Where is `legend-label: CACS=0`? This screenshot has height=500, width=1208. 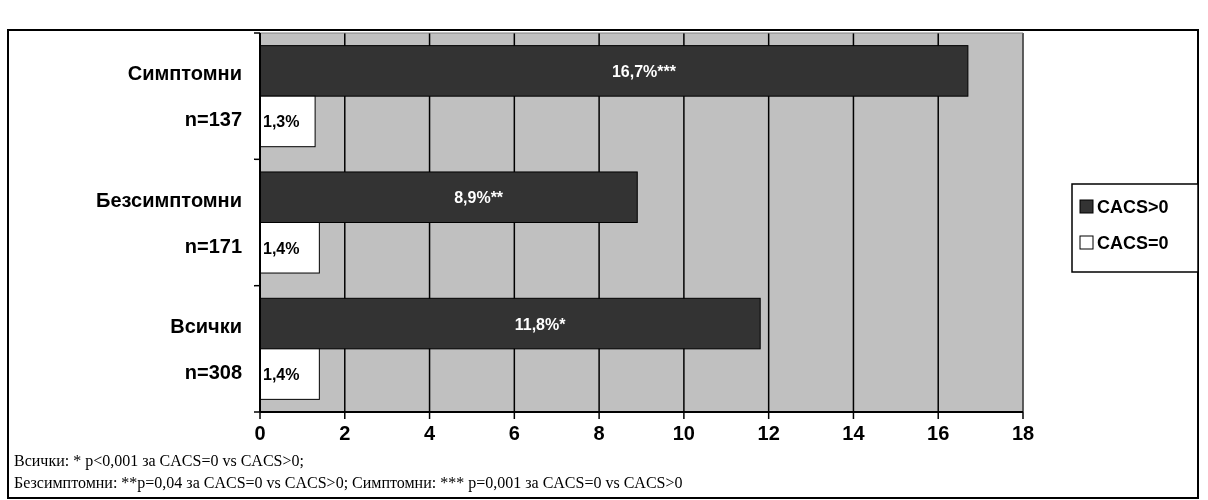 legend-label: CACS=0 is located at coordinates (1133, 243).